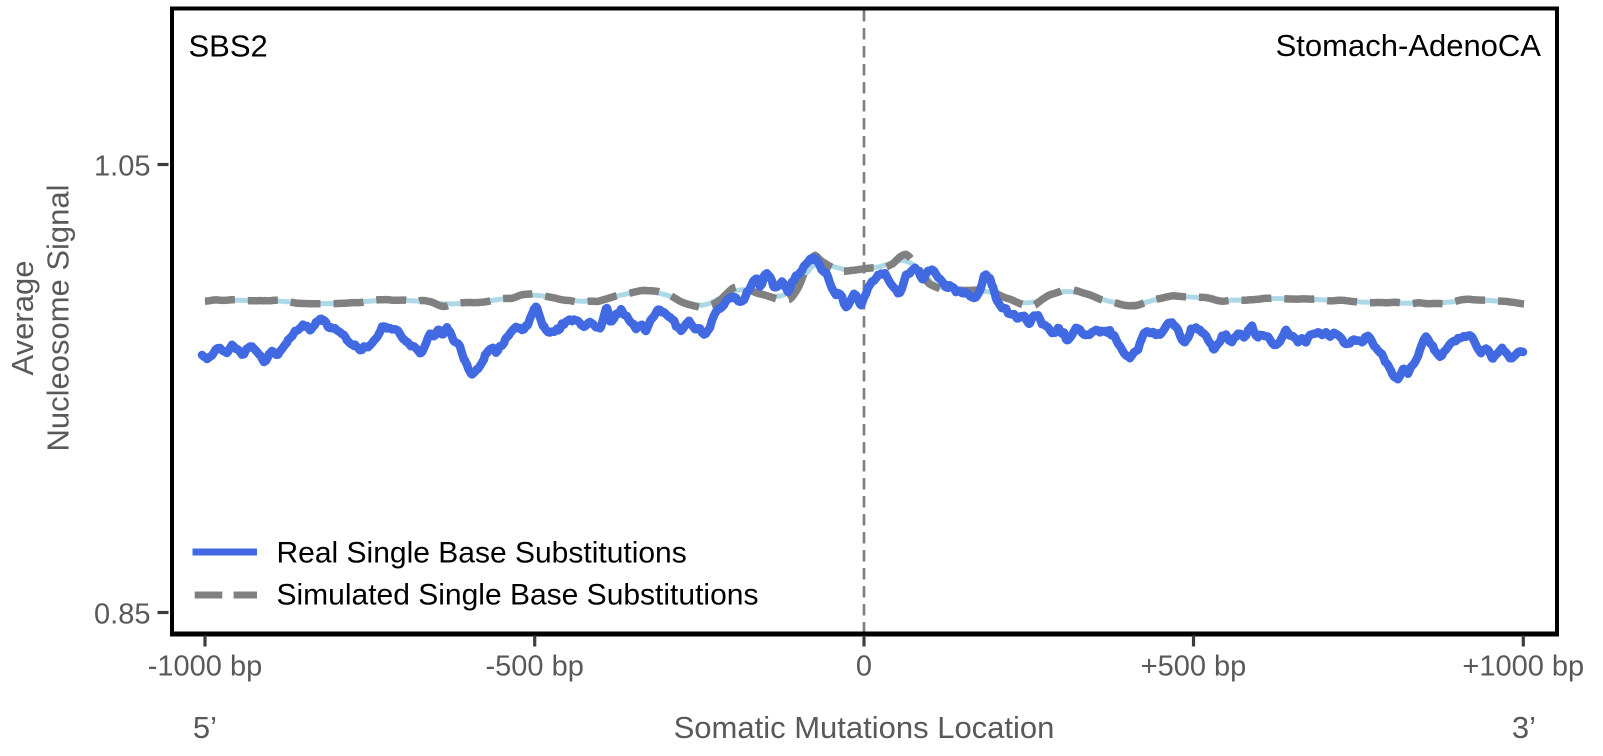 The width and height of the screenshot is (1603, 756). Describe the element at coordinates (864, 667) in the screenshot. I see `svg-text: 0` at that location.